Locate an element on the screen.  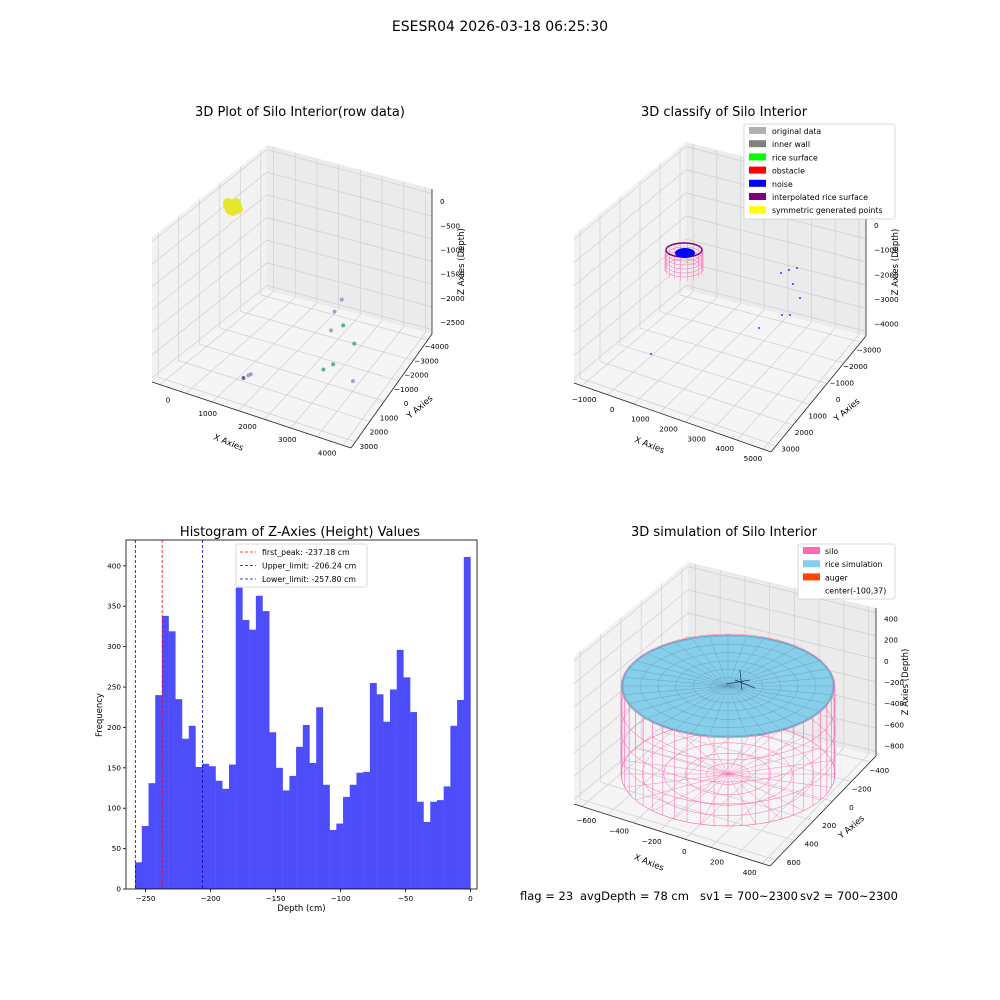
floor-pane is located at coordinates (725, 788).